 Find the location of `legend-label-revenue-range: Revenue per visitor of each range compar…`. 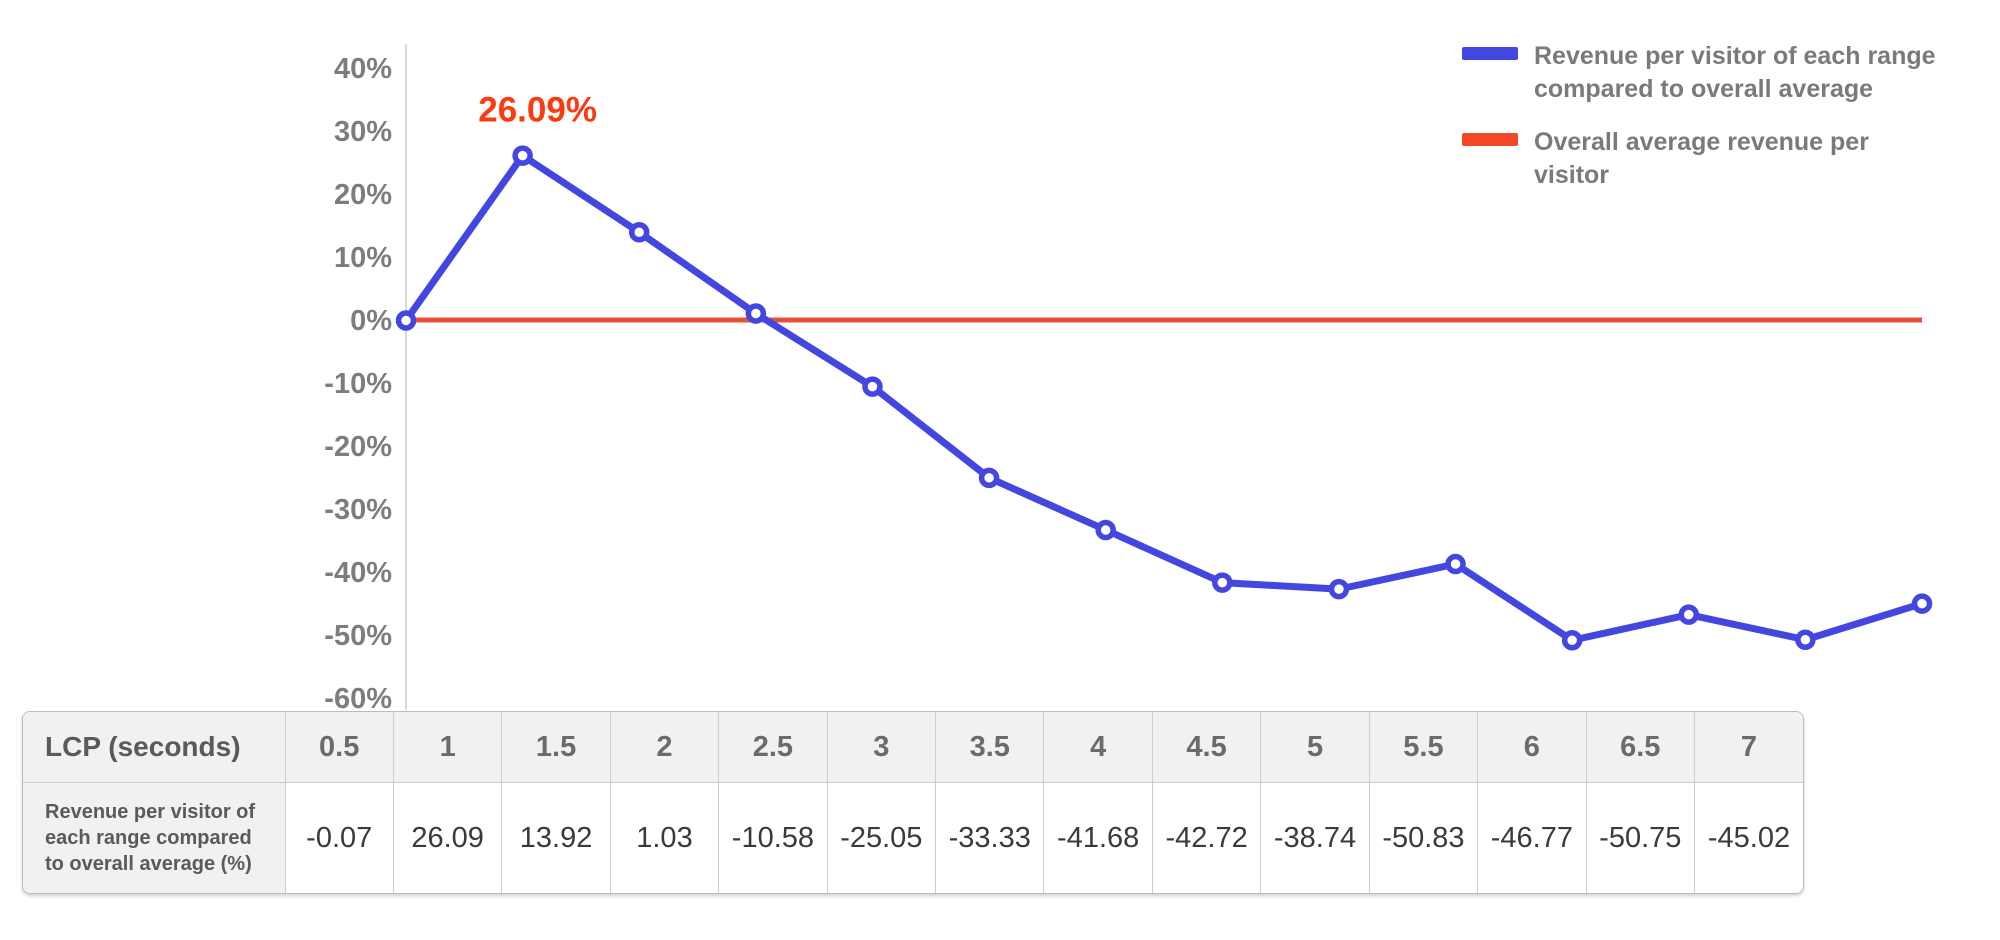

legend-label-revenue-range: Revenue per visitor of each range compar… is located at coordinates (1735, 72).